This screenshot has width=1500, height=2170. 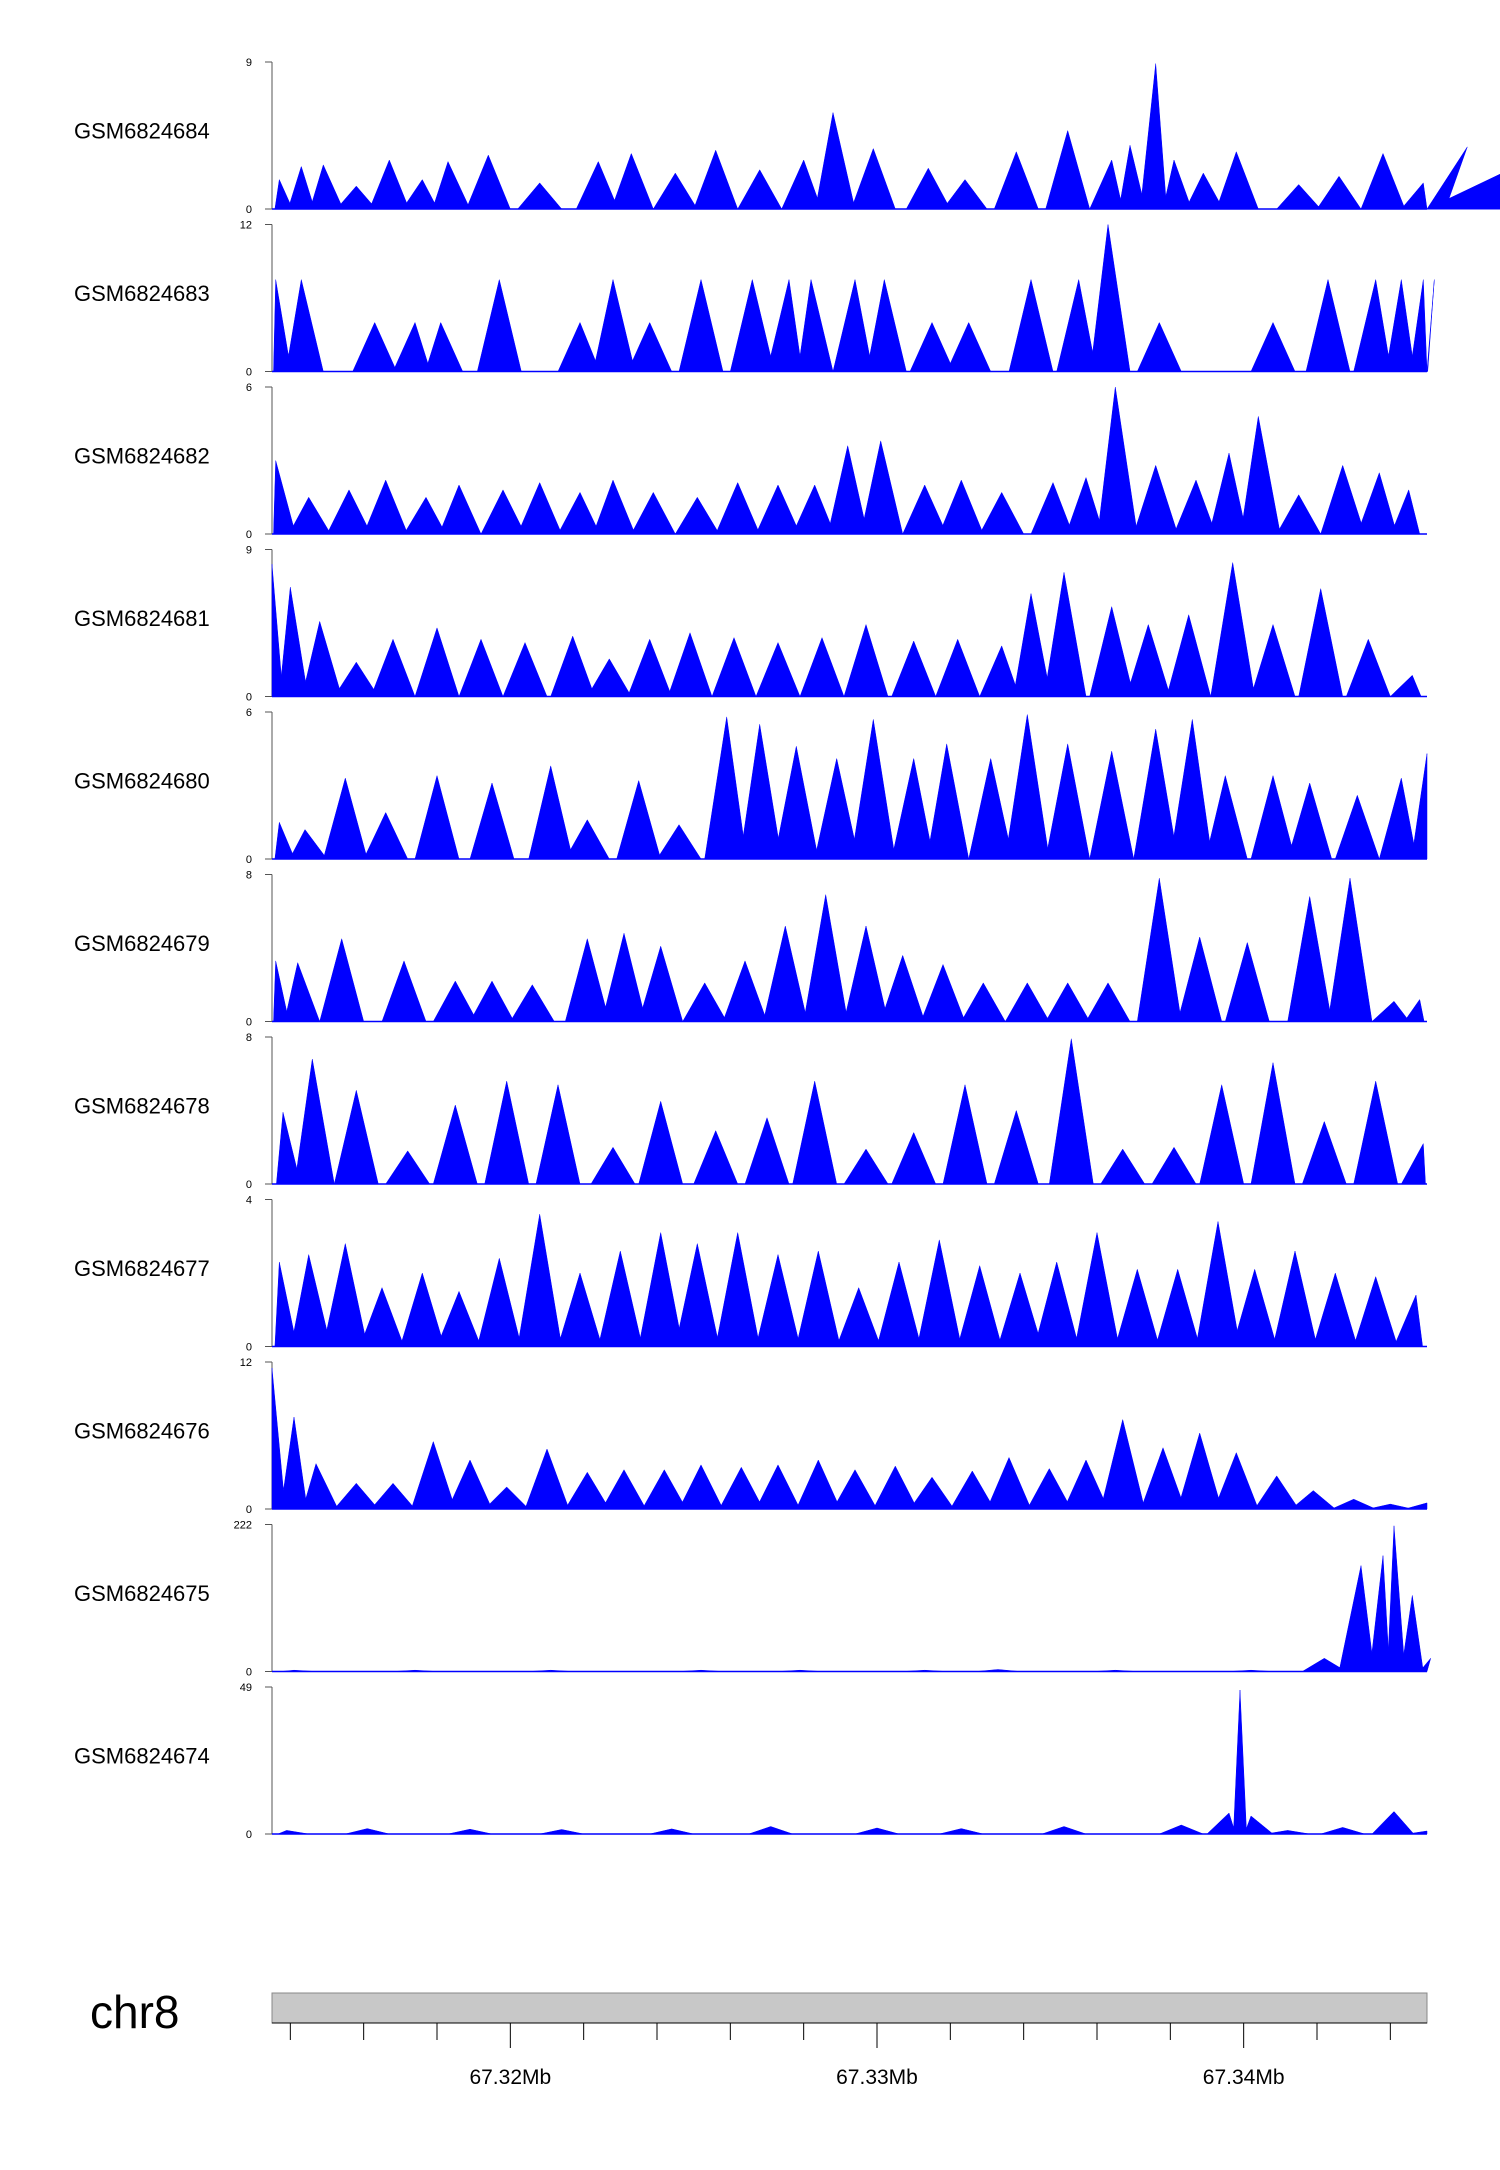 What do you see at coordinates (243, 1526) in the screenshot?
I see `y-axis-max-label: 222` at bounding box center [243, 1526].